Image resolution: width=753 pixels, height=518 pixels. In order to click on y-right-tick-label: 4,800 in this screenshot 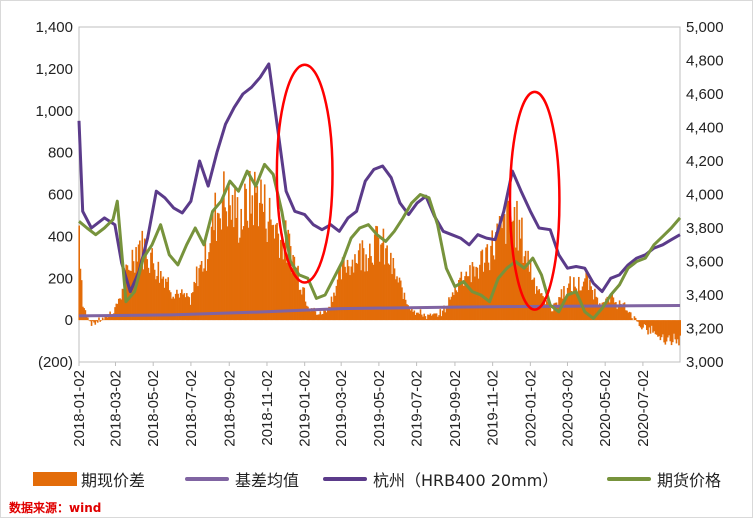, I will do `click(705, 61)`.